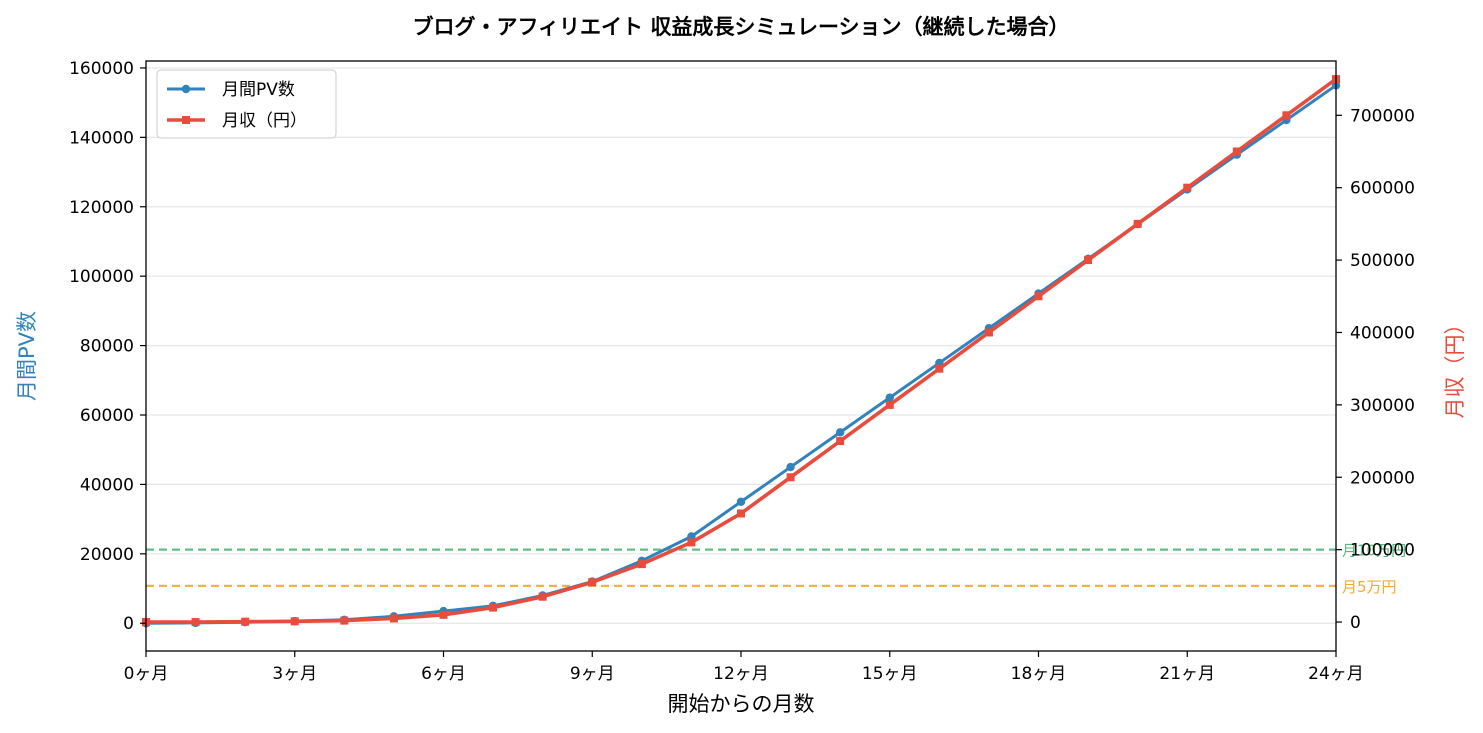 This screenshot has width=1483, height=733. I want to click on y-left-tick-label: 140000, so click(101, 138).